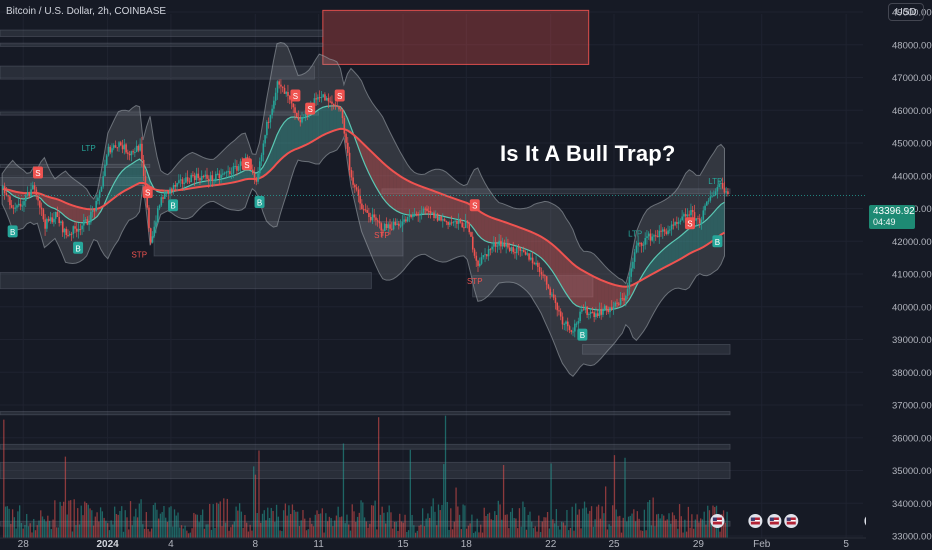 The height and width of the screenshot is (550, 932). What do you see at coordinates (894, 211) in the screenshot?
I see `last-price-value: 43396.92` at bounding box center [894, 211].